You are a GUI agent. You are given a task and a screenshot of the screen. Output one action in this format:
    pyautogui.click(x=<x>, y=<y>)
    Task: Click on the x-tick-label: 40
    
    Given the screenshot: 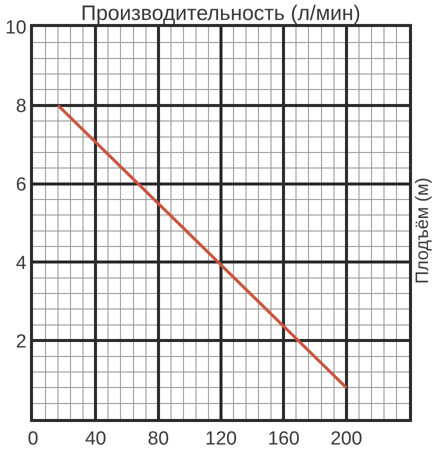 What is the action you would take?
    pyautogui.click(x=95, y=439)
    